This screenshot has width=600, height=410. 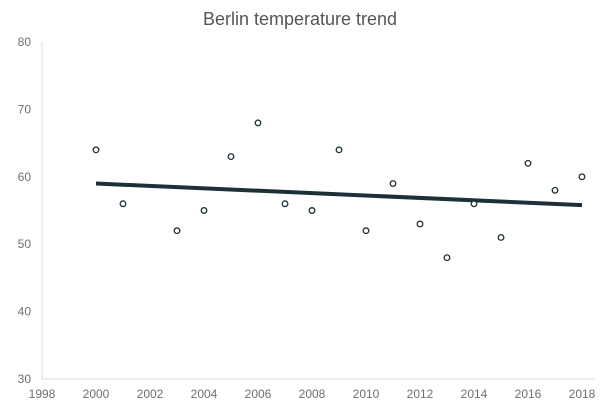 What do you see at coordinates (25, 109) in the screenshot?
I see `y-tick-label: 70` at bounding box center [25, 109].